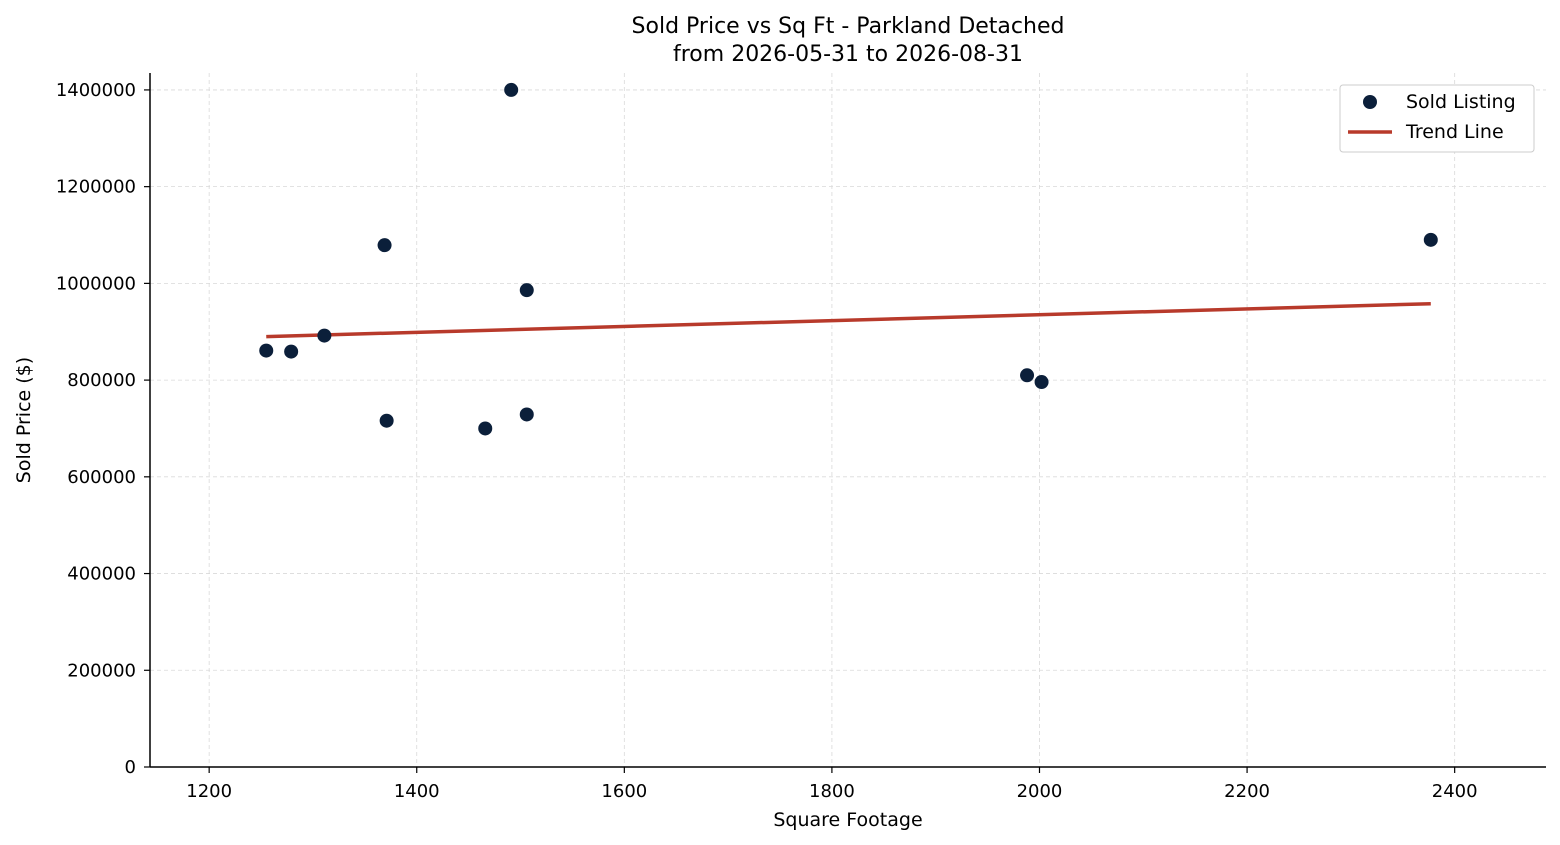  Describe the element at coordinates (1370, 102) in the screenshot. I see `legend-marker-sold-listing` at that location.